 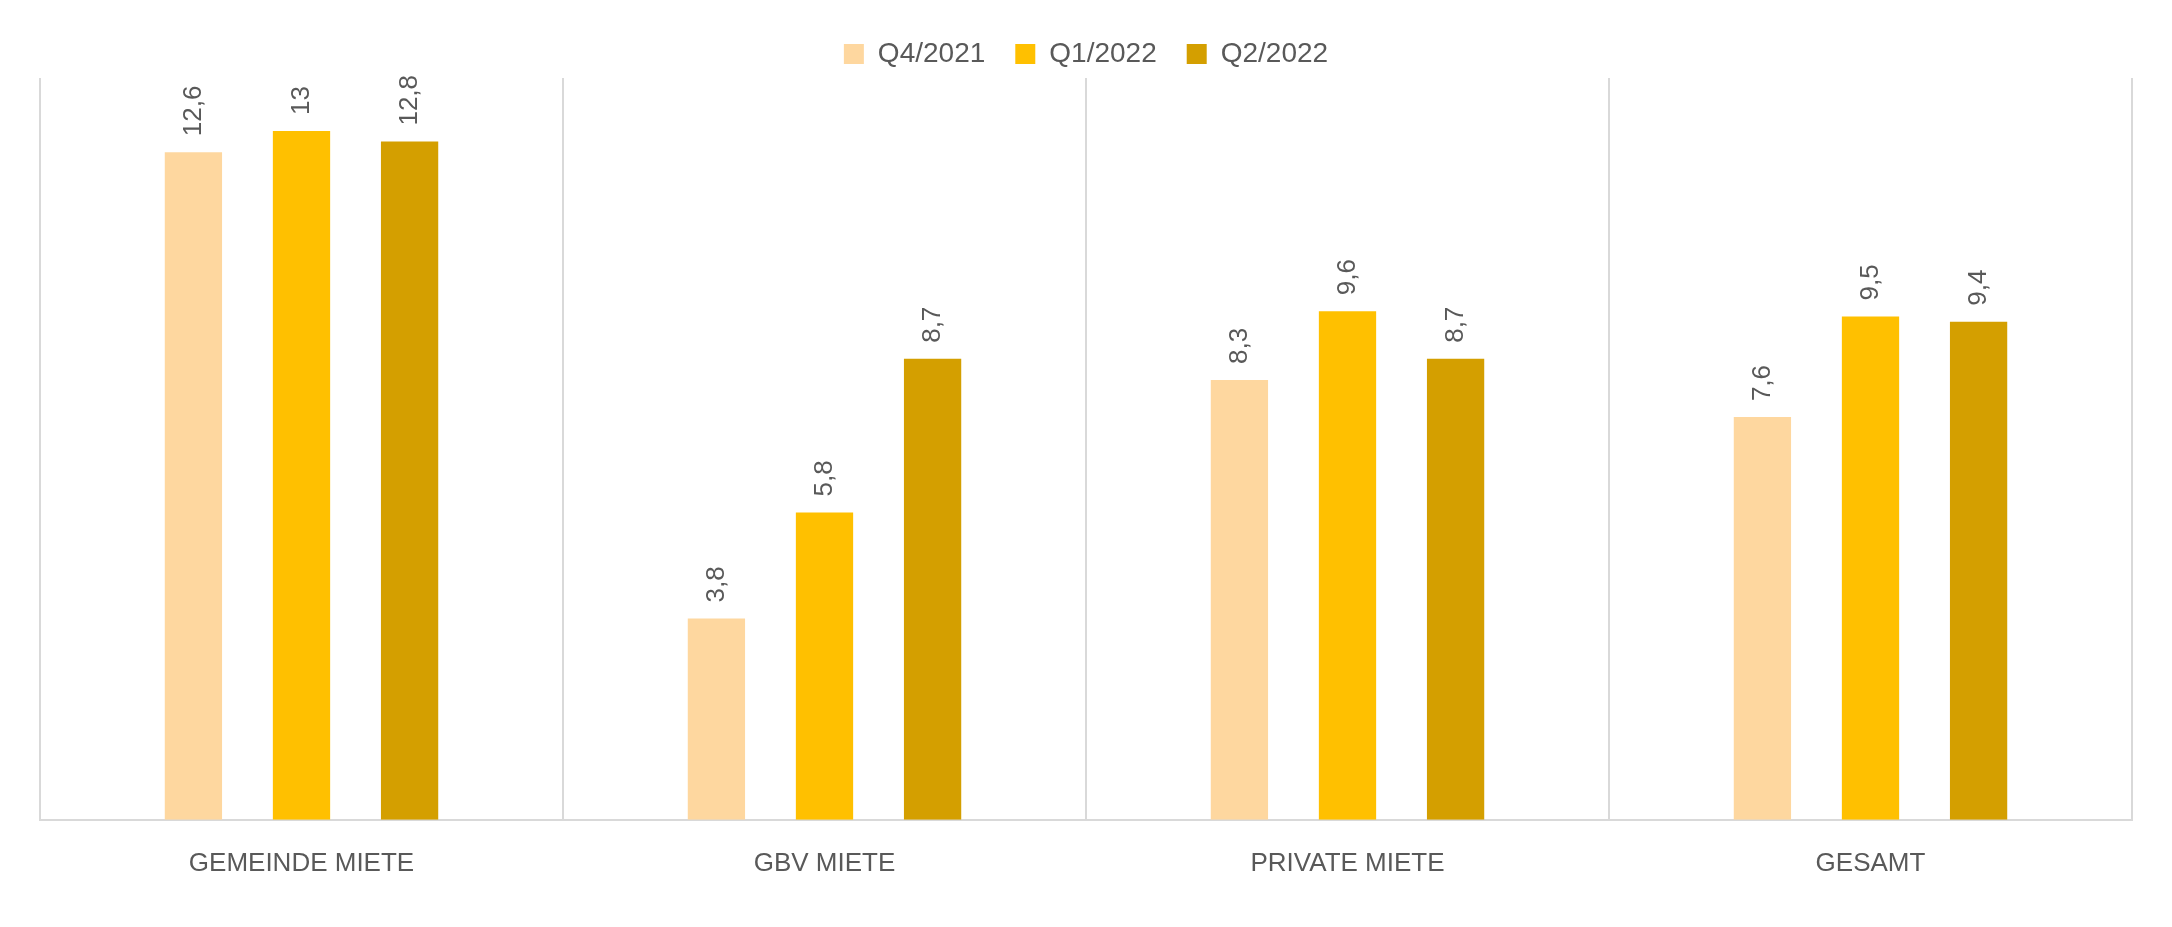 What do you see at coordinates (191, 111) in the screenshot?
I see `data-label: 12,6` at bounding box center [191, 111].